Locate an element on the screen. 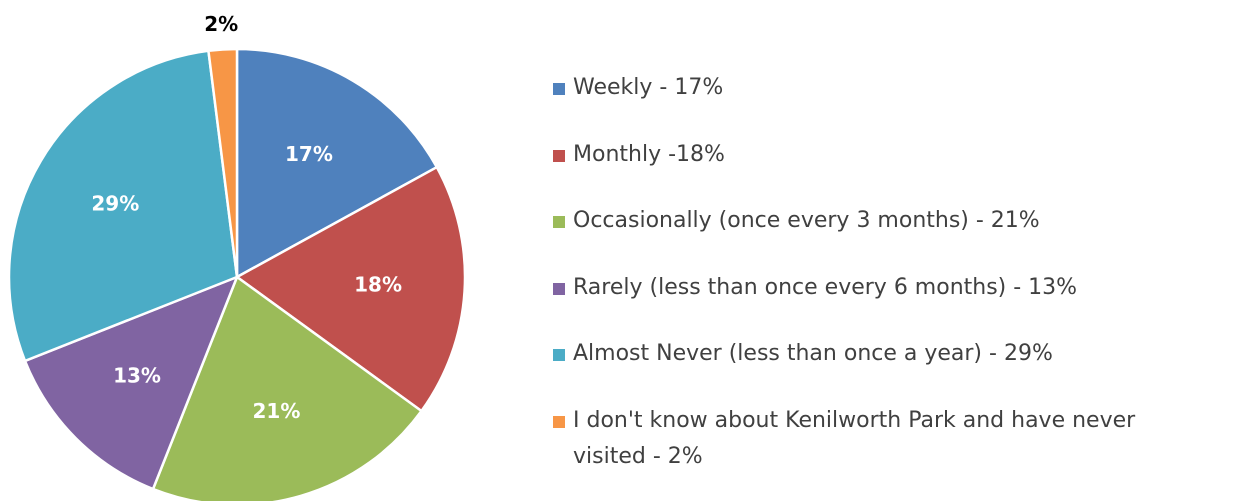 The height and width of the screenshot is (501, 1245). data-label: 18% is located at coordinates (378, 284).